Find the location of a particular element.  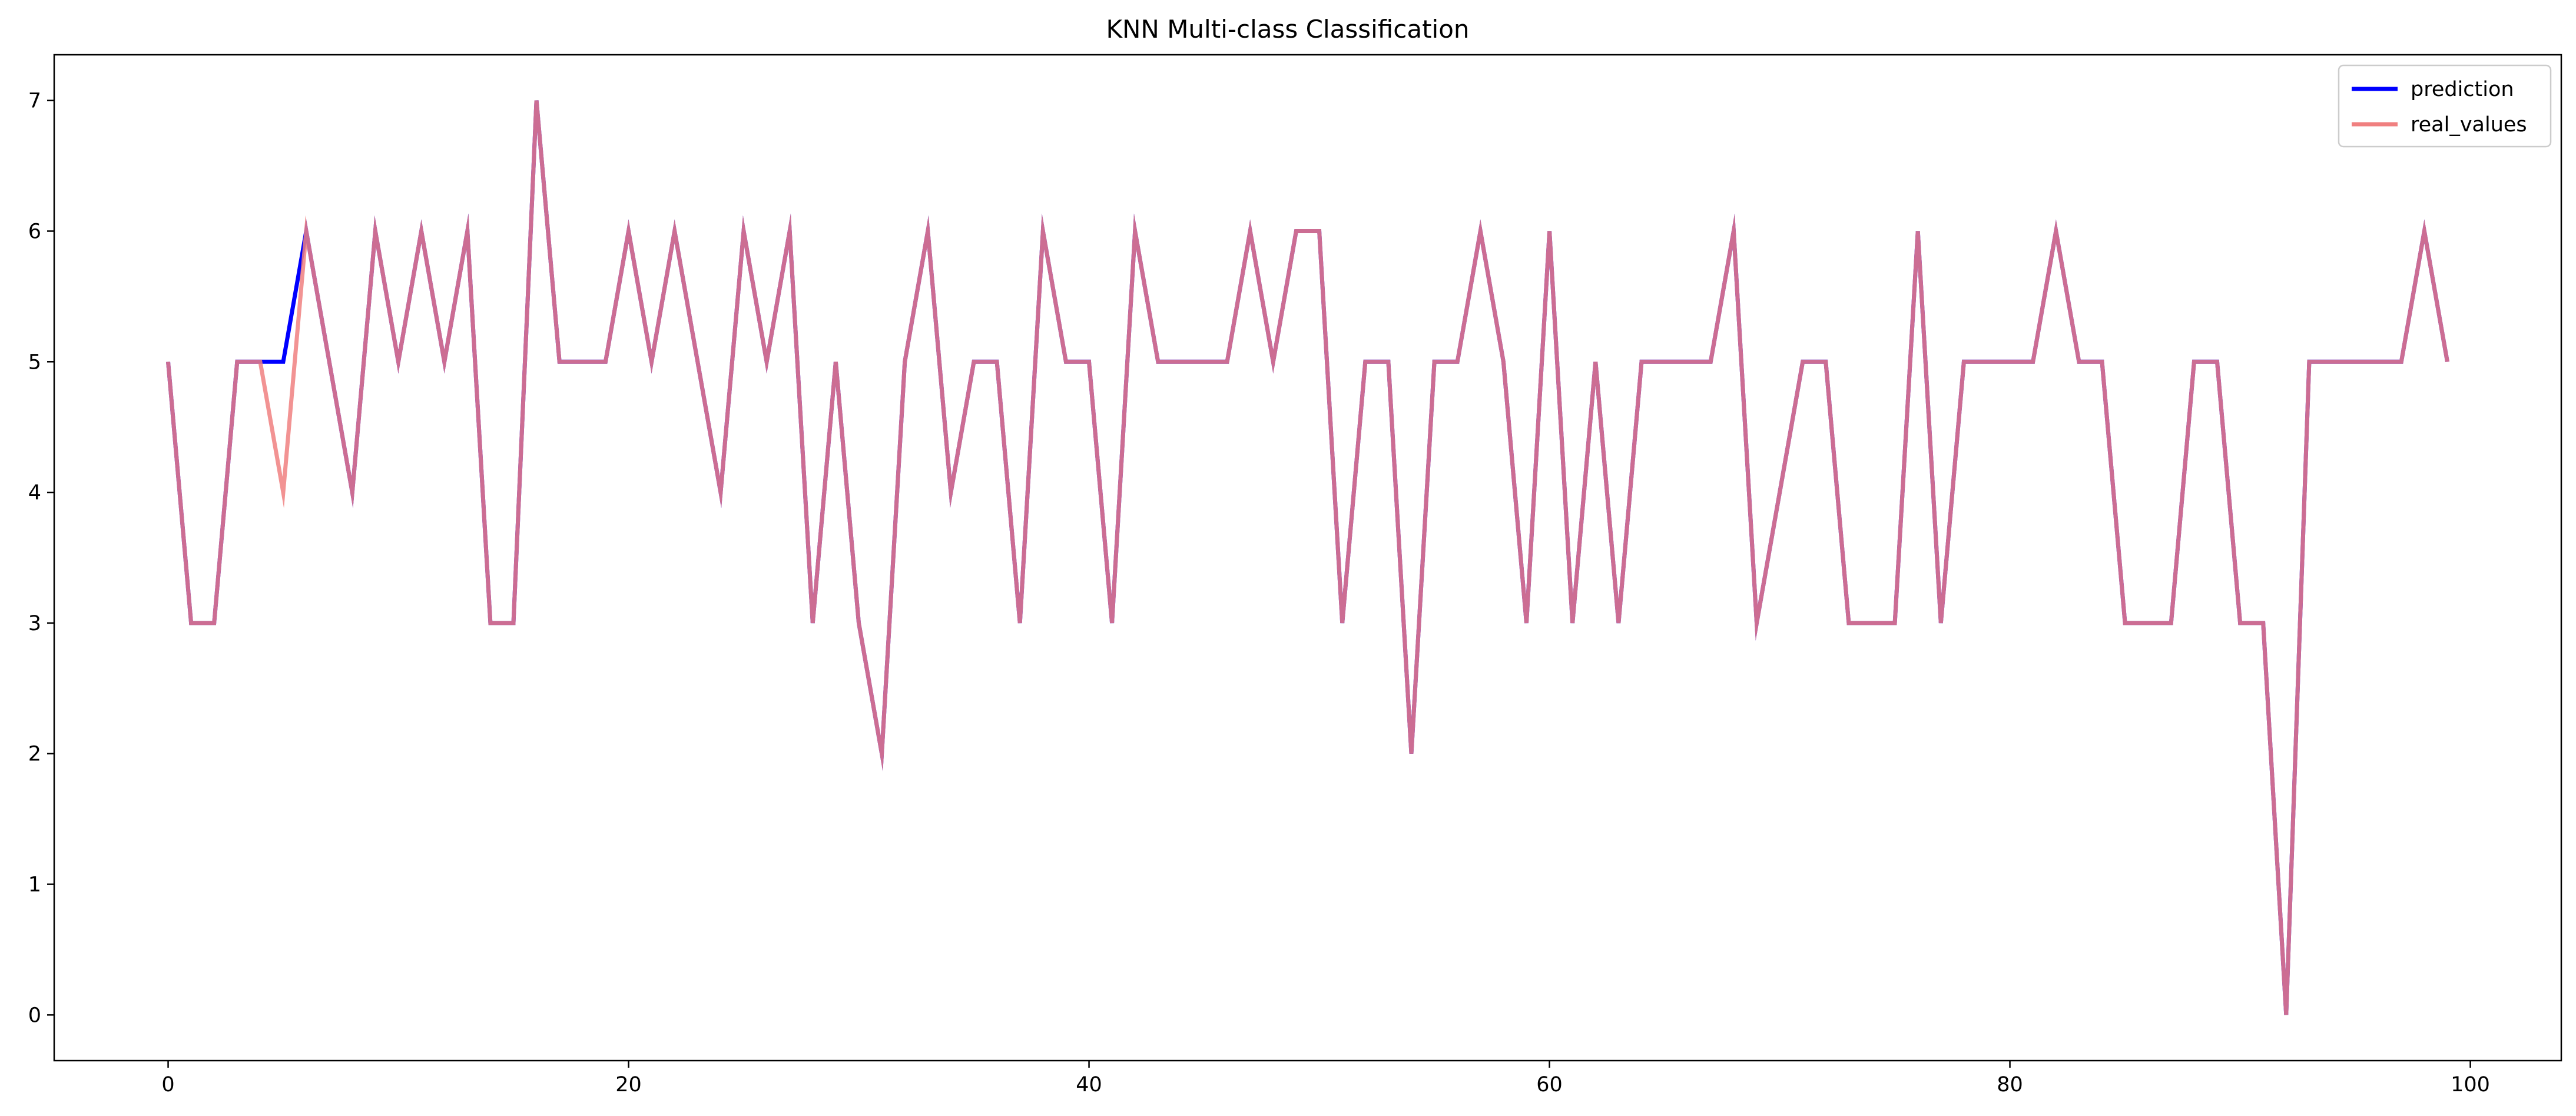

legend-label-prediction: prediction is located at coordinates (2462, 89).